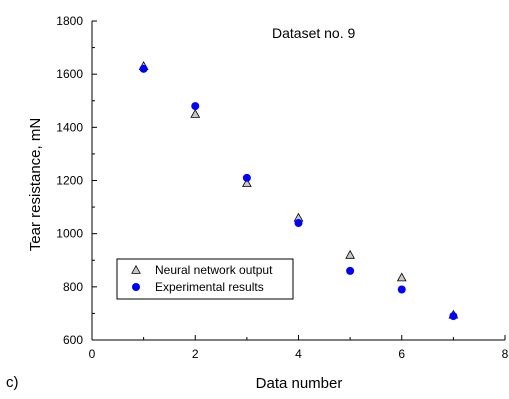 This screenshot has height=399, width=509. Describe the element at coordinates (136, 269) in the screenshot. I see `legend-triangle-marker` at that location.